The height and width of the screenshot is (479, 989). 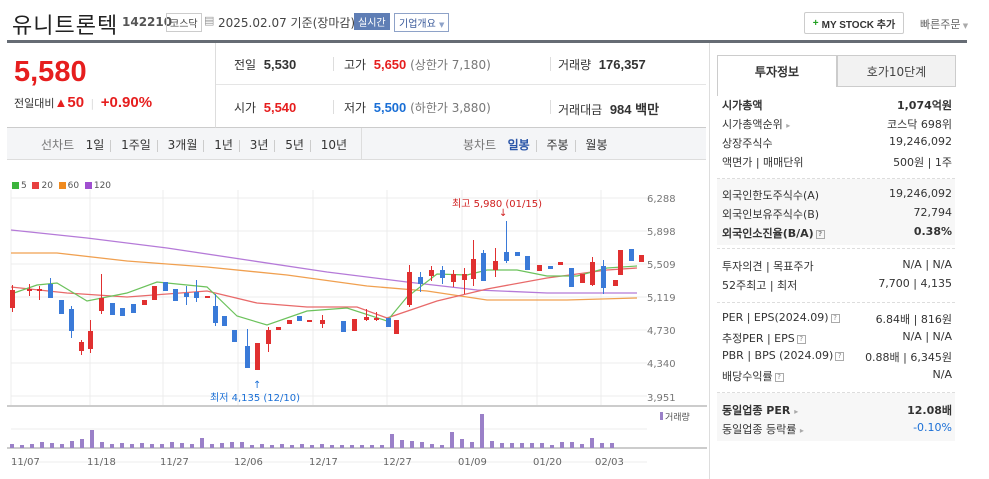 What do you see at coordinates (752, 124) in the screenshot?
I see `market-cap-rank-label: 시가총액순위` at bounding box center [752, 124].